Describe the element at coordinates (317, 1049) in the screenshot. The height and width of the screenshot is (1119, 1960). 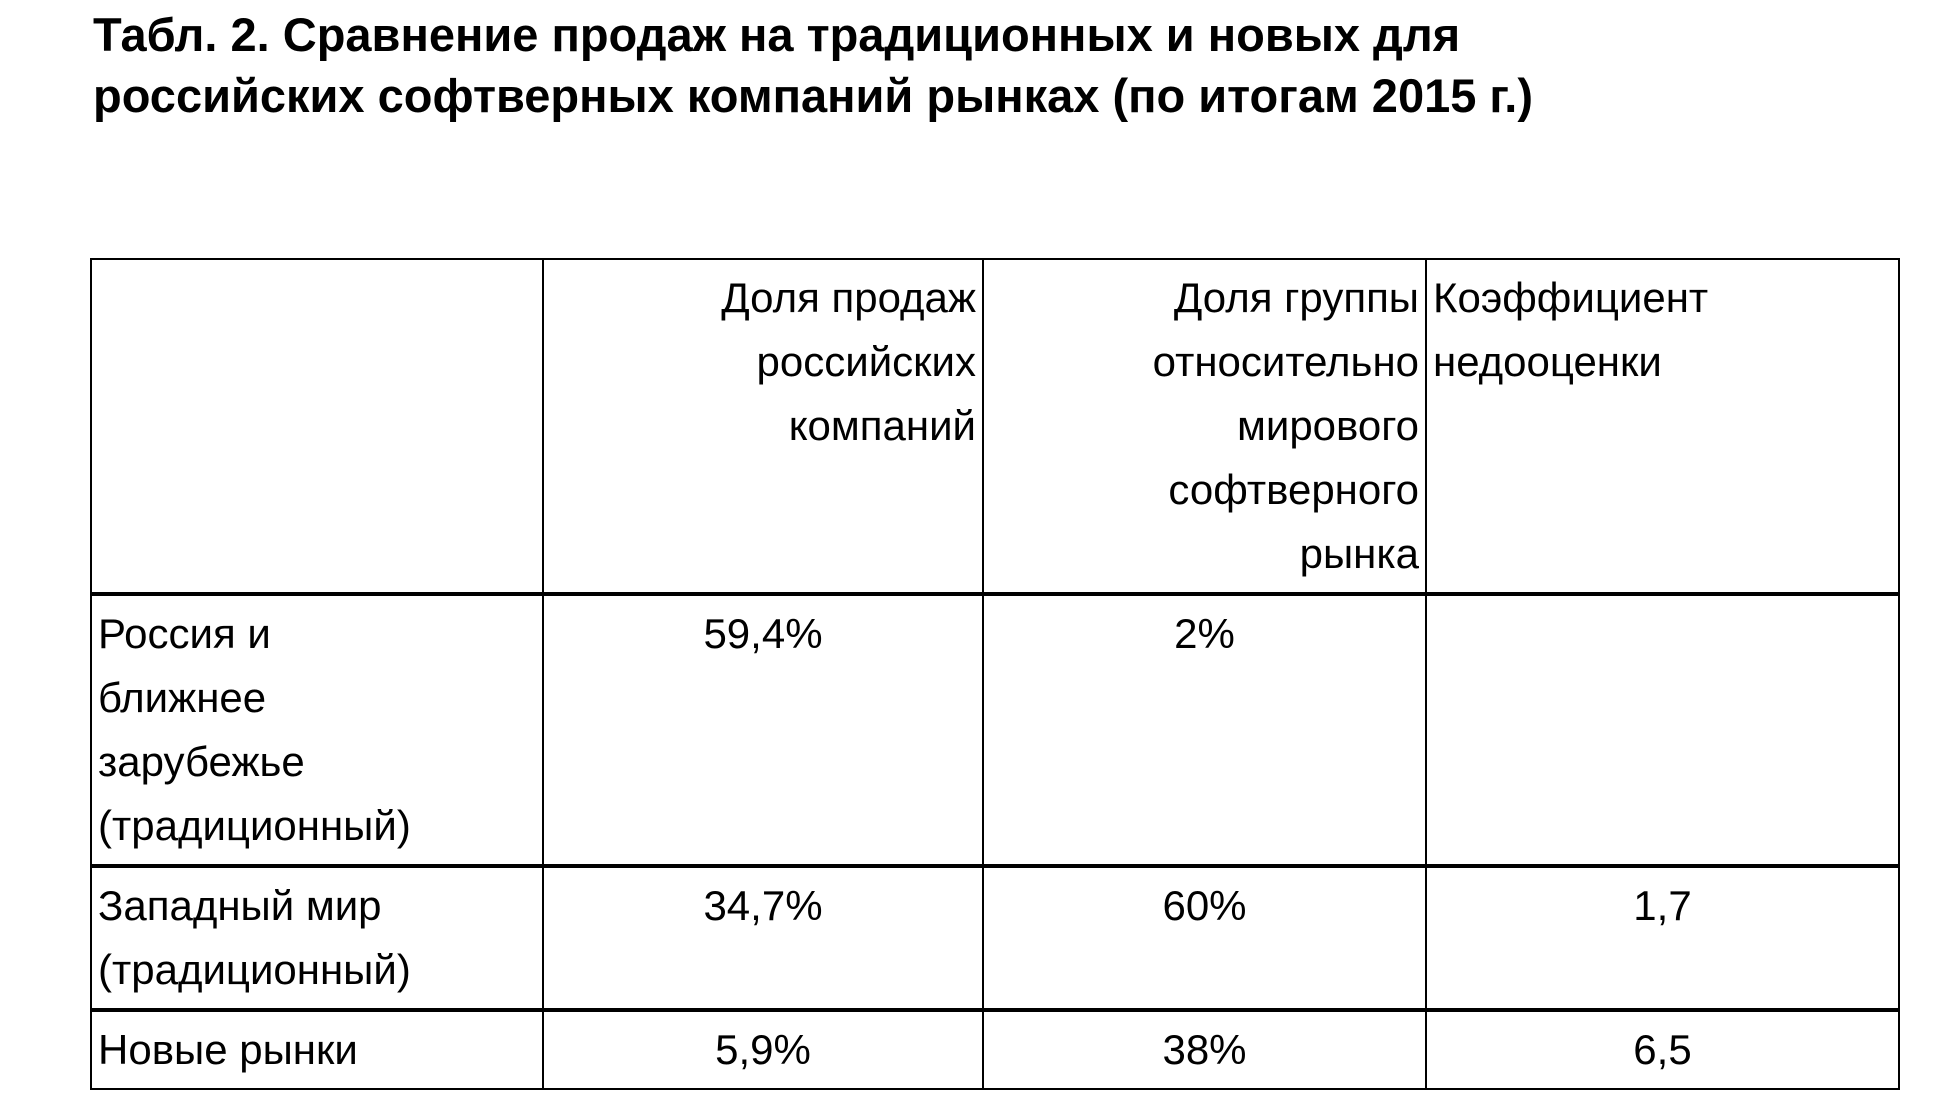
I see `market-cell: Новые рынки` at that location.